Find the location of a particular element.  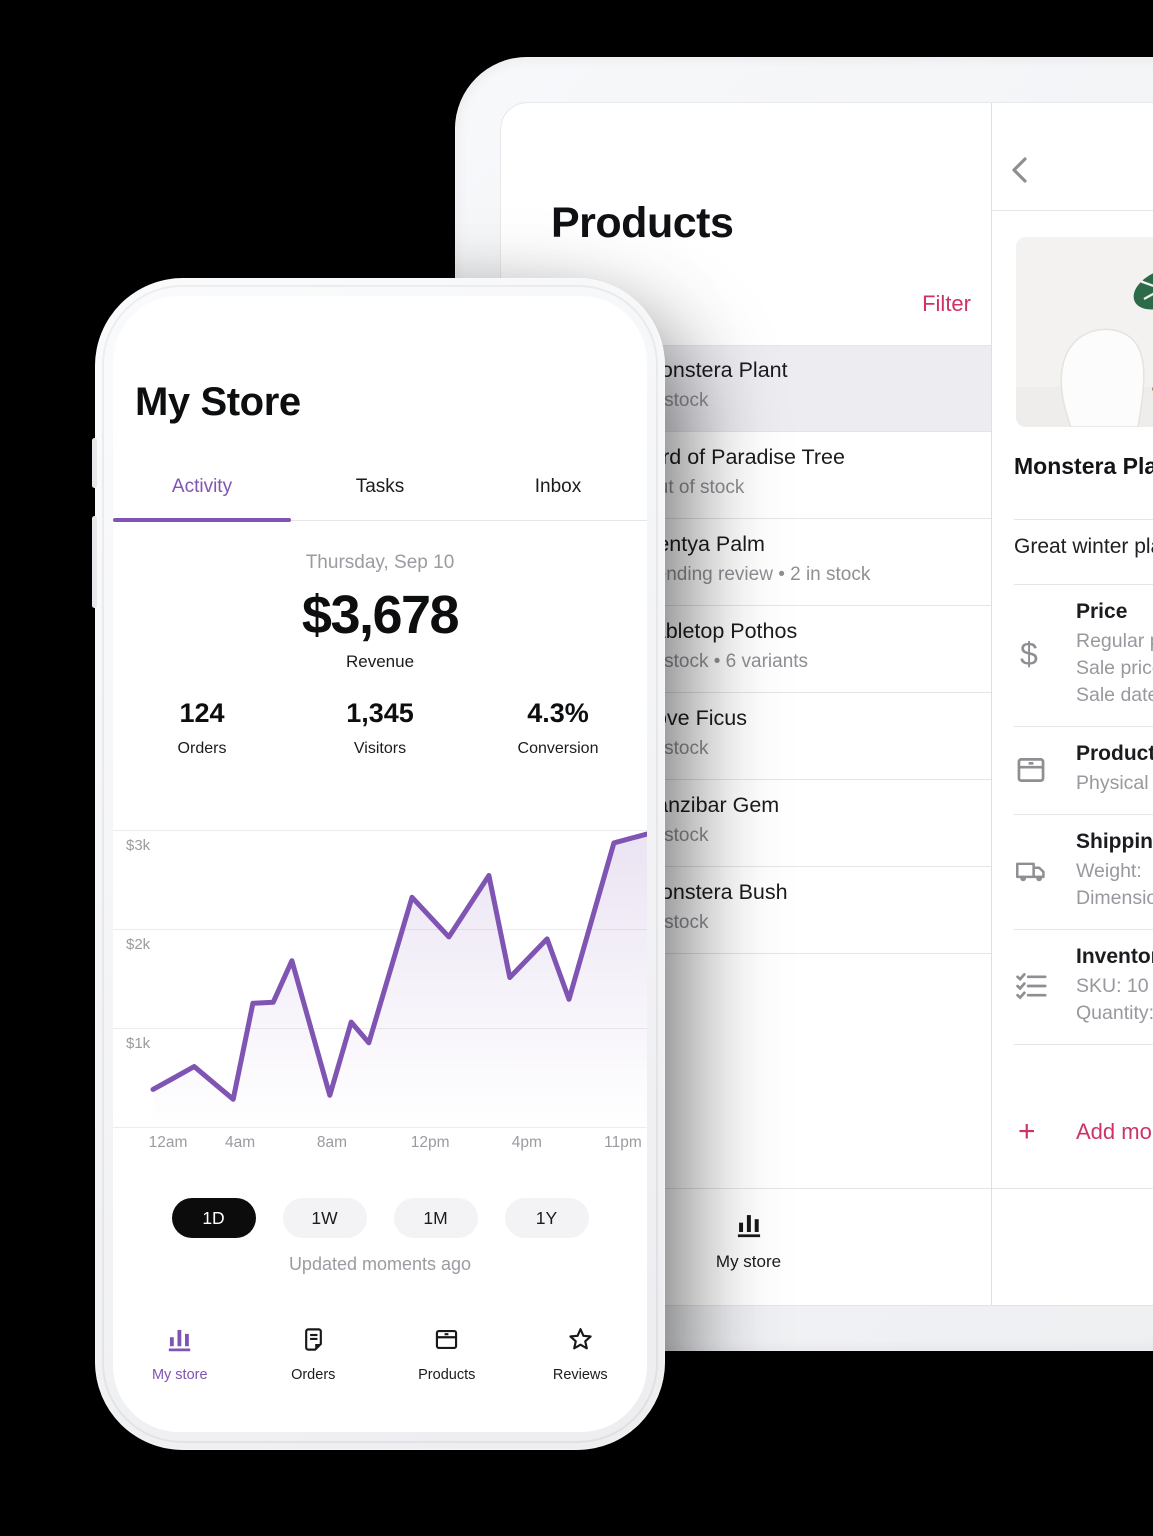

updated-status: Updated moments ago is located at coordinates (380, 1264).